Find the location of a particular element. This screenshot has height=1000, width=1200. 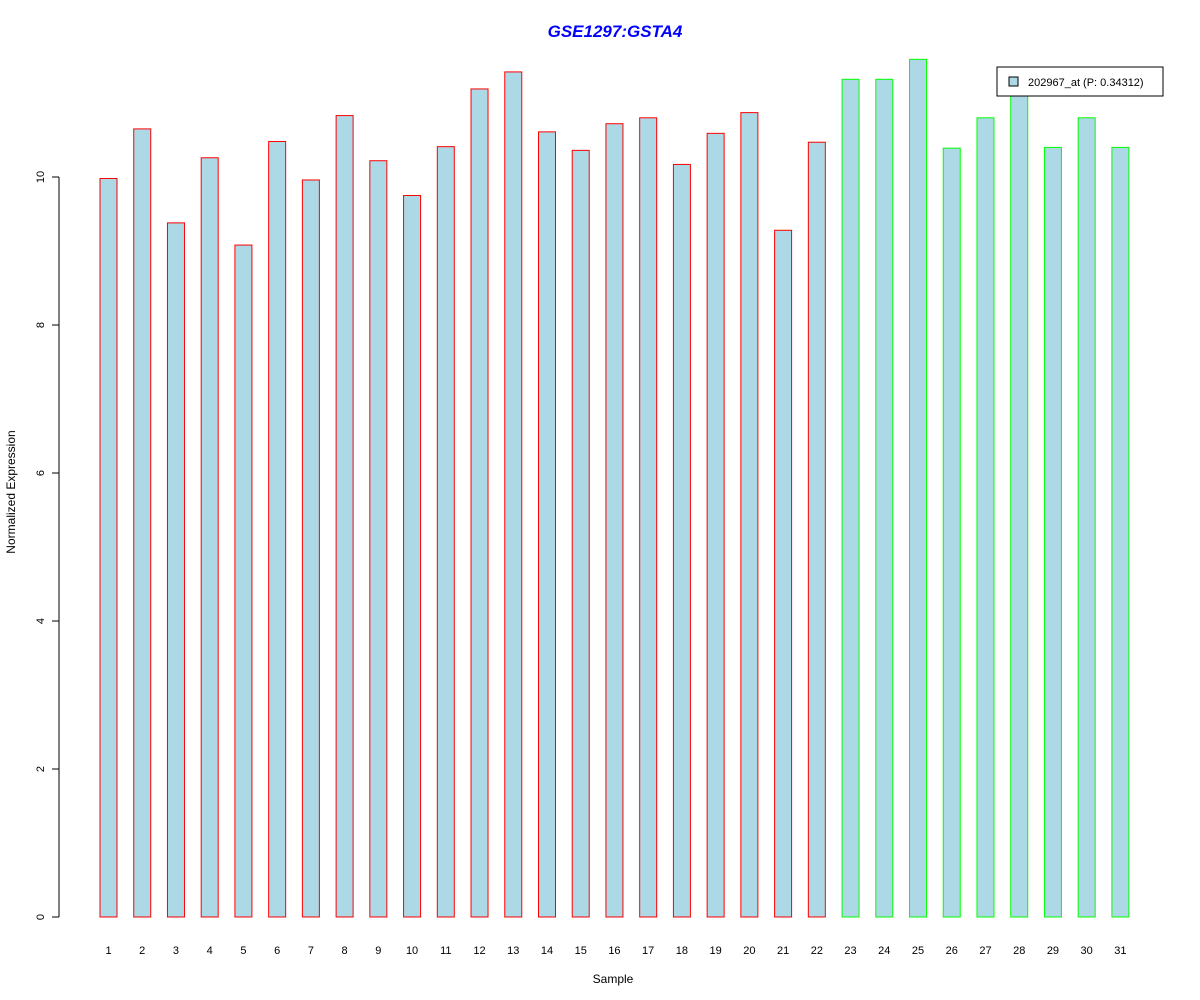

x-tick-label: 23 is located at coordinates (850, 951).